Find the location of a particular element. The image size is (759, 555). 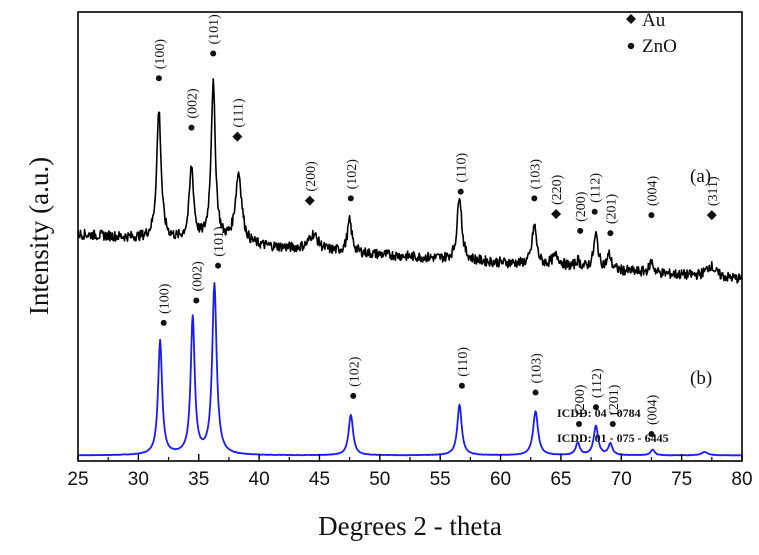

trace-label-a: (a) is located at coordinates (700, 176).